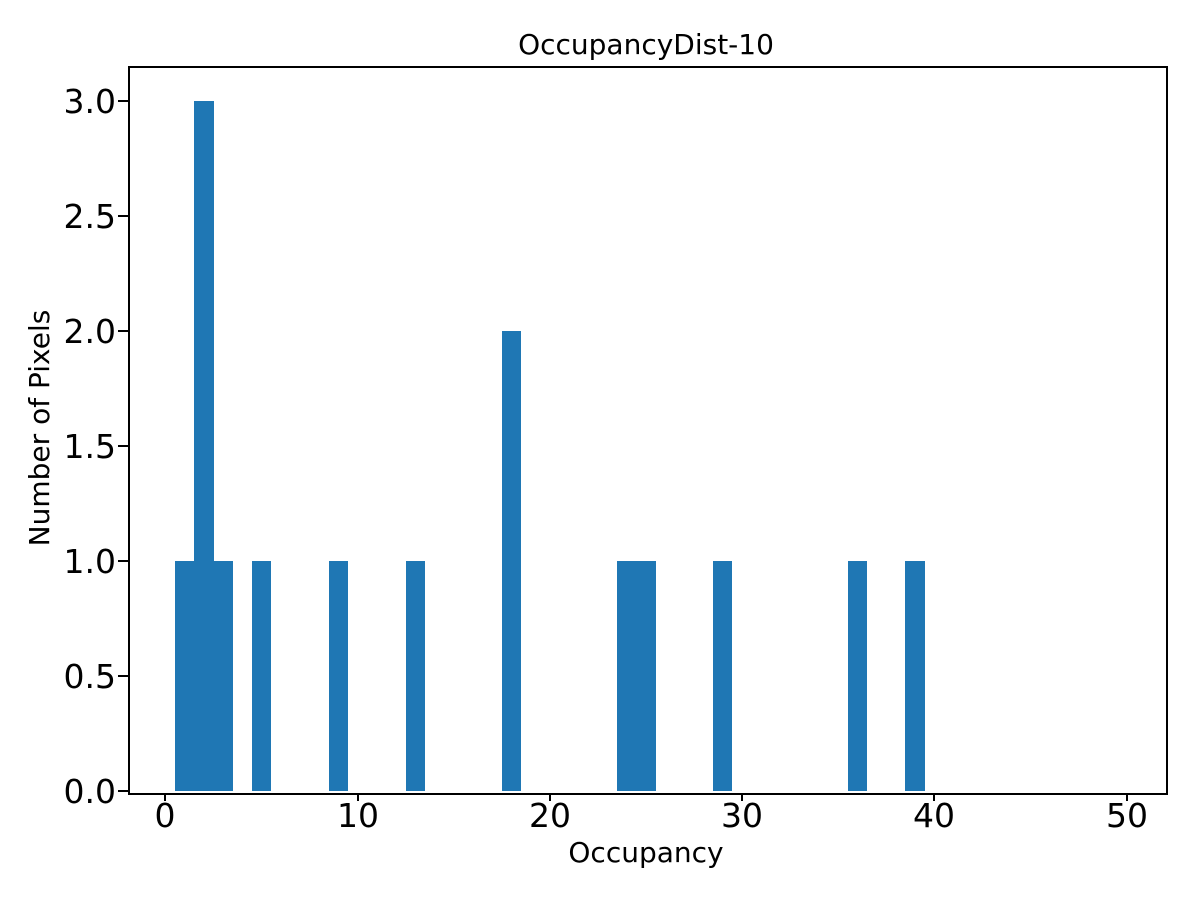 The image size is (1200, 900). Describe the element at coordinates (39, 428) in the screenshot. I see `y-axis-label: Number of Pixels` at that location.